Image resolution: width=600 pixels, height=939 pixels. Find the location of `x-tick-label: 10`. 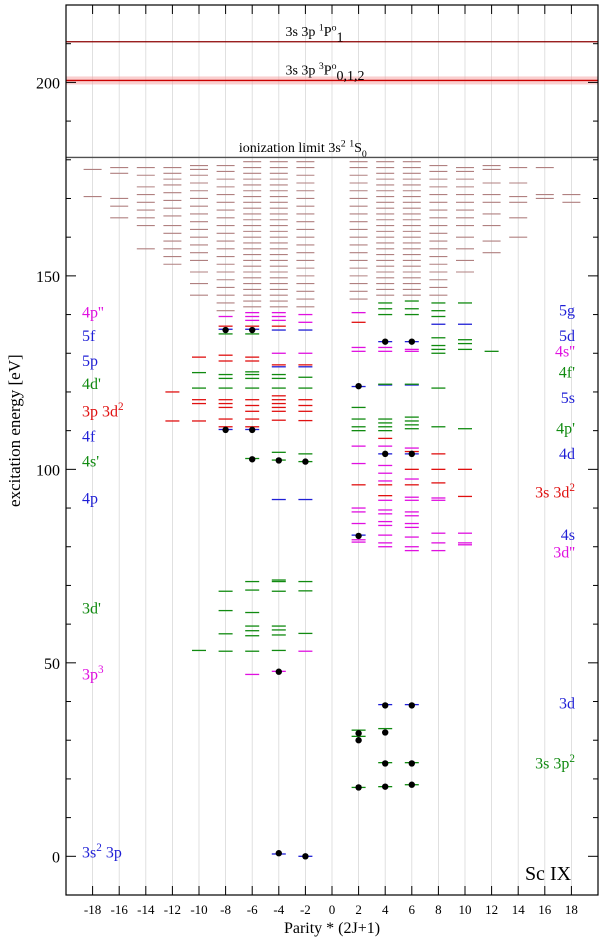

x-tick-label: 10 is located at coordinates (465, 909).